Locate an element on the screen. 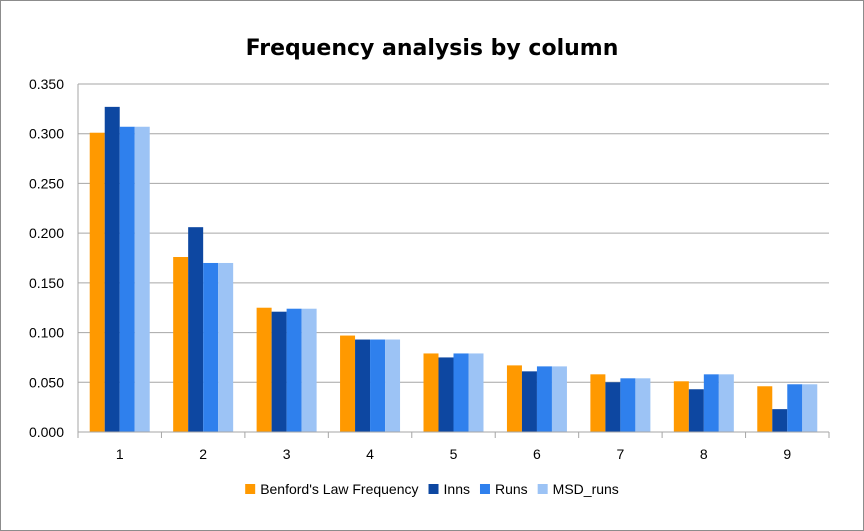 The image size is (864, 531). y-tick-label: 0.350 is located at coordinates (46, 84).